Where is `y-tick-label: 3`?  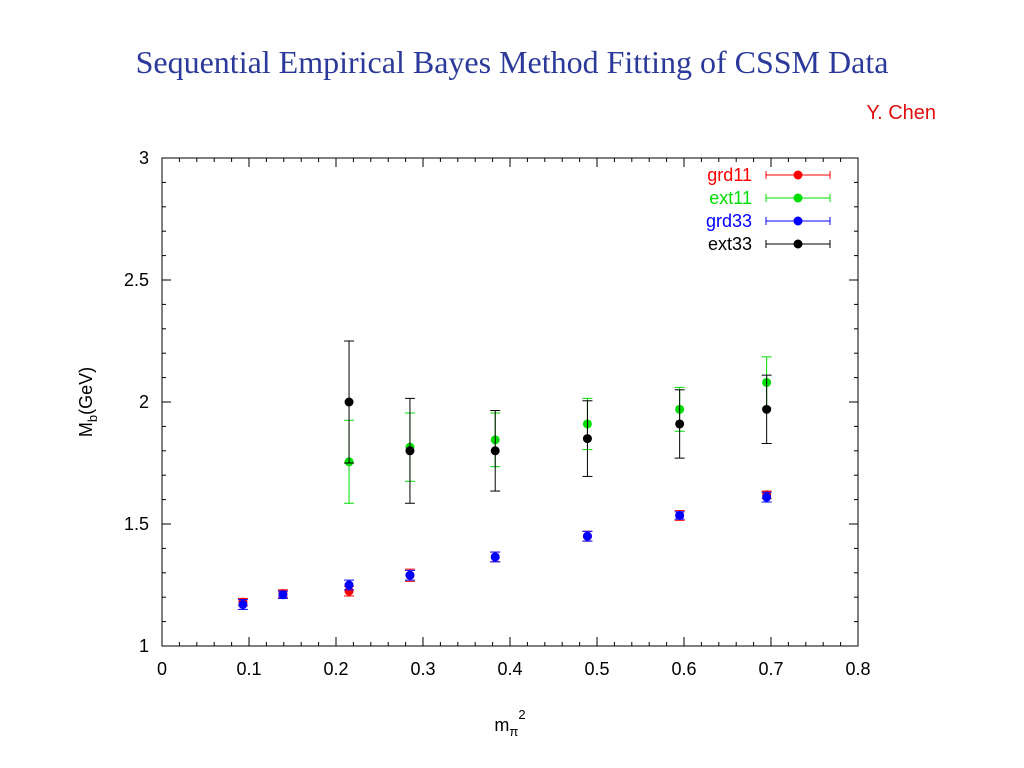 y-tick-label: 3 is located at coordinates (144, 158).